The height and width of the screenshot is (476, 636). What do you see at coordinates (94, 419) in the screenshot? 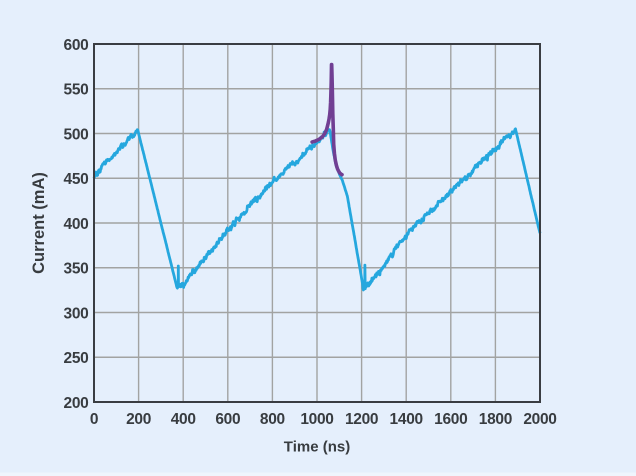
I see `svg-text: 0` at bounding box center [94, 419].